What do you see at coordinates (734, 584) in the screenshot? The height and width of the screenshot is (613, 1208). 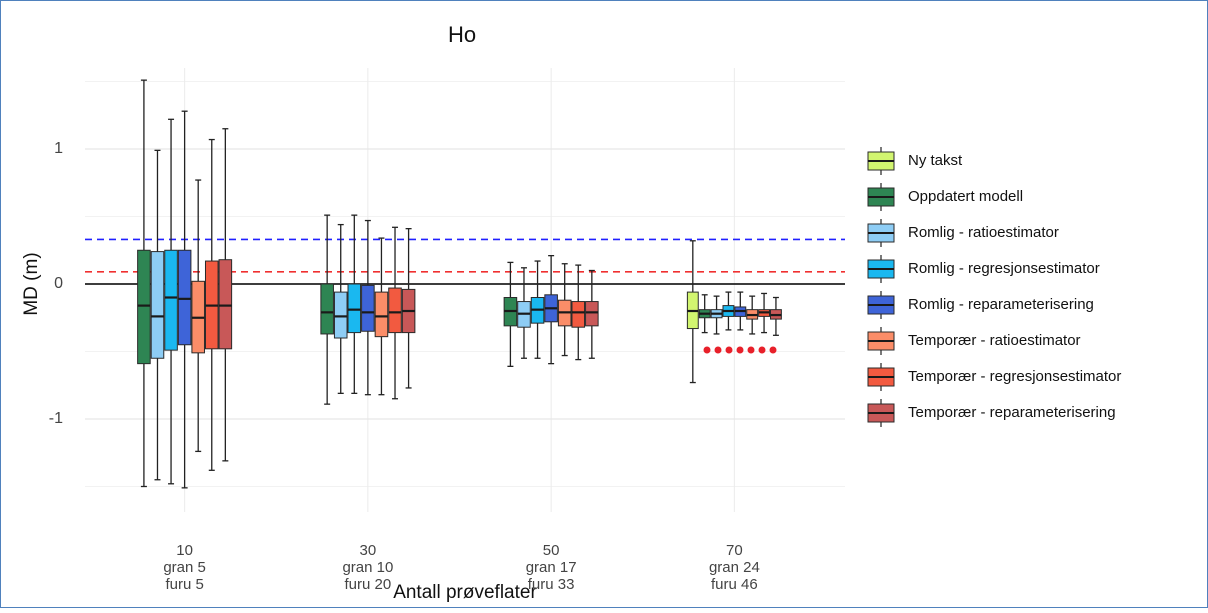 I see `x-tick-label: furu 46` at bounding box center [734, 584].